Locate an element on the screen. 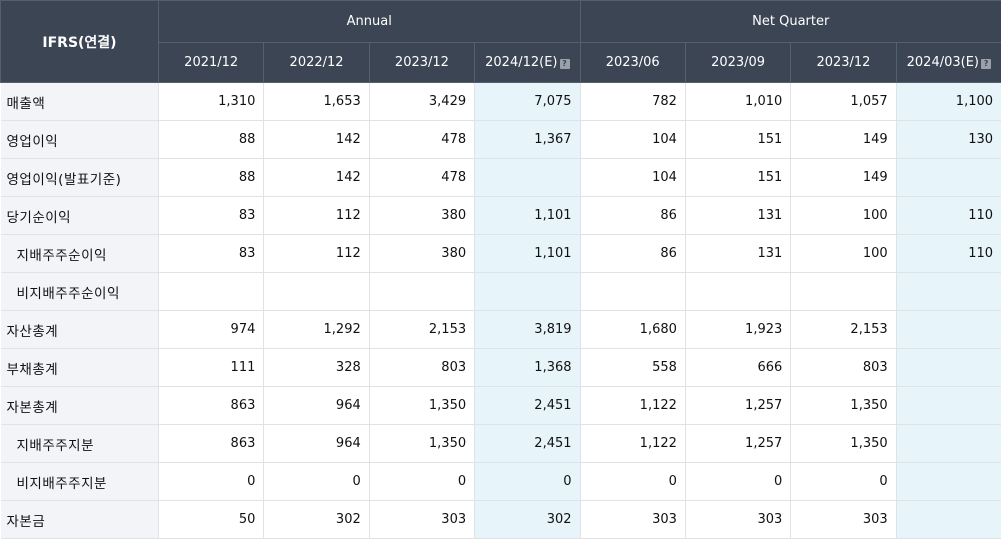 Image resolution: width=1001 pixels, height=551 pixels. table-row: 자본금 50 302 303 302 303 303 303 is located at coordinates (500, 519).